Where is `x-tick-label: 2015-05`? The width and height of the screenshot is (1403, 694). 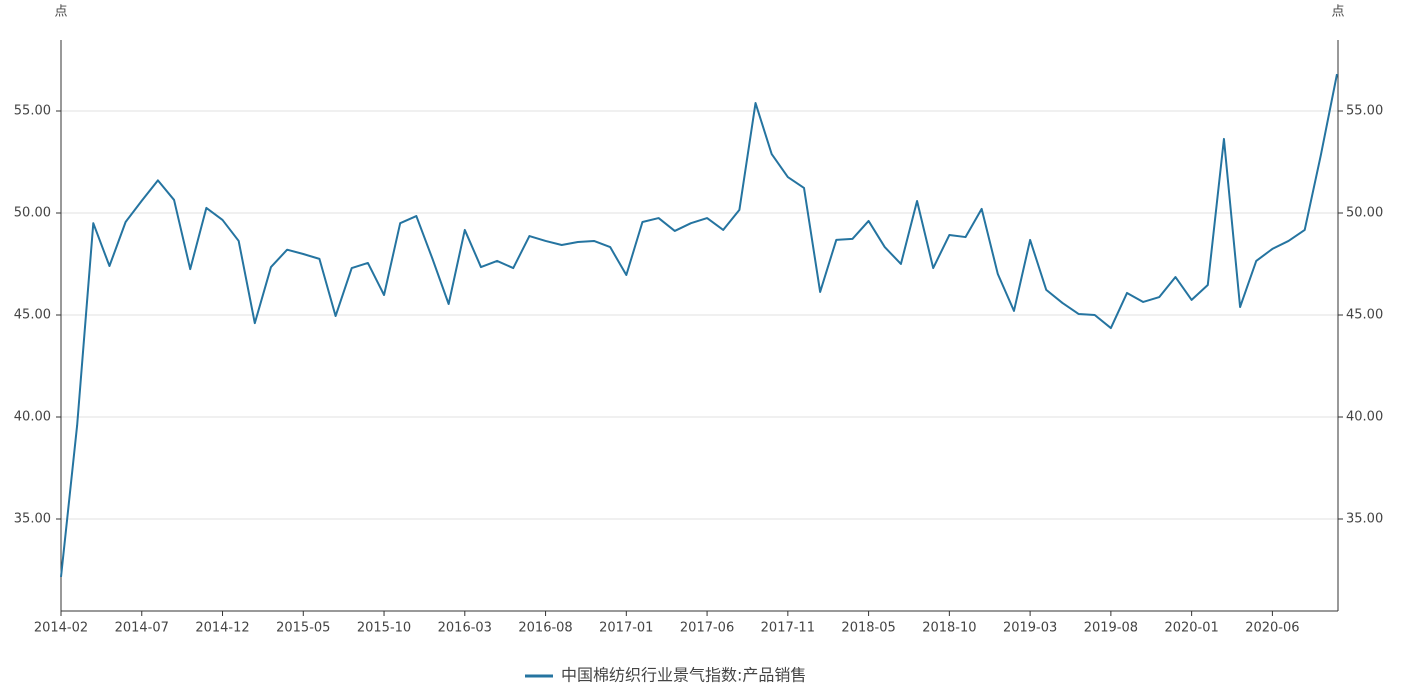 x-tick-label: 2015-05 is located at coordinates (303, 628).